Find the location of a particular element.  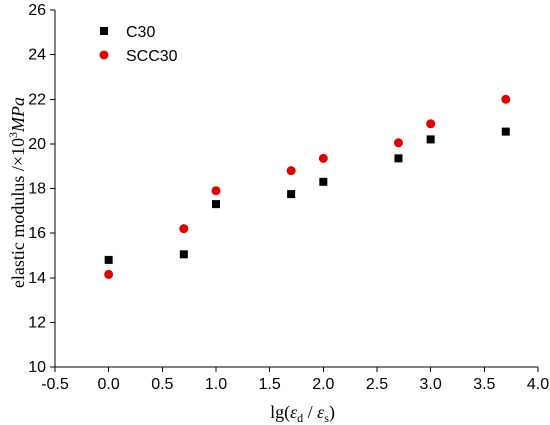

y-tick-label: 20 is located at coordinates (37, 144).